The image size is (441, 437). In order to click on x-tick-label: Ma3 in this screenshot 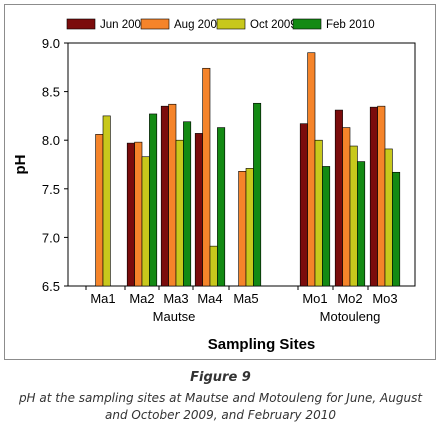, I will do `click(175, 298)`.